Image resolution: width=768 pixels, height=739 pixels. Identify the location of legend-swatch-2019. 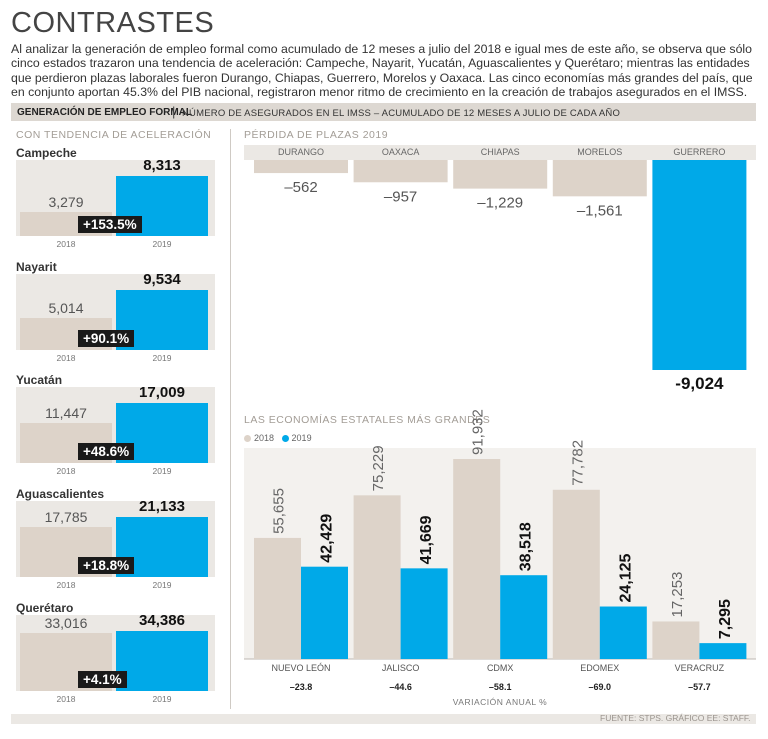
(285, 439).